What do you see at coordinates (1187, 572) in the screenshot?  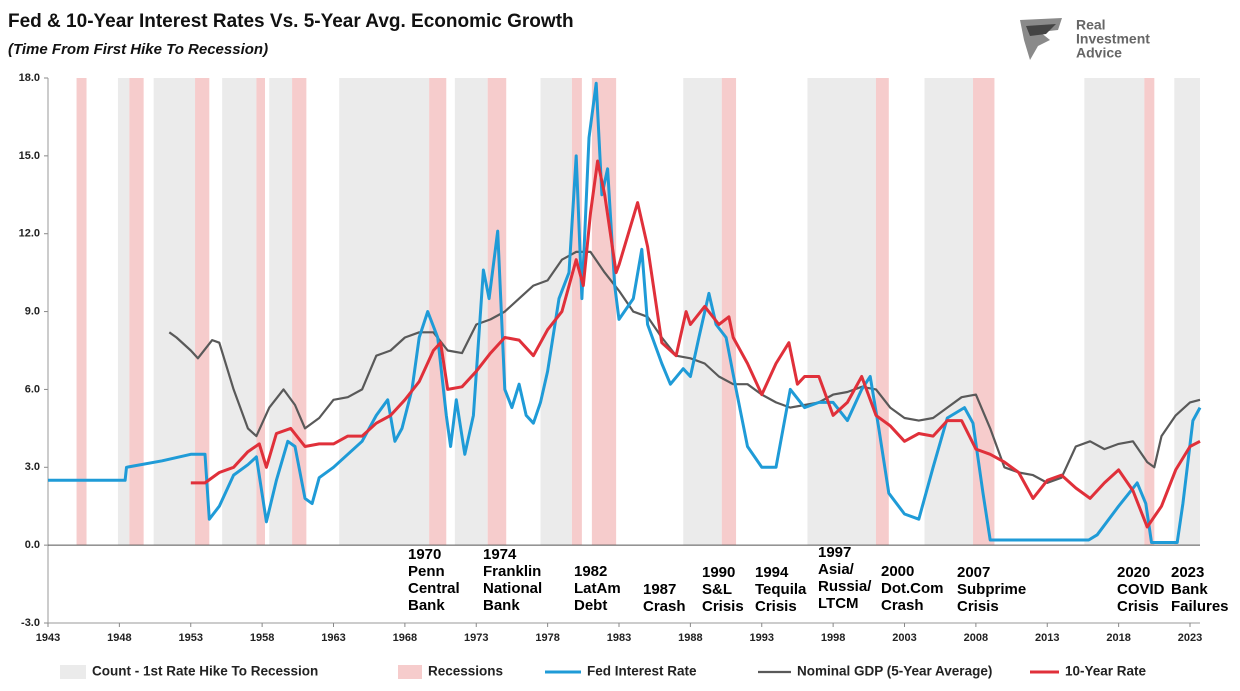 I see `annotation: 2023` at bounding box center [1187, 572].